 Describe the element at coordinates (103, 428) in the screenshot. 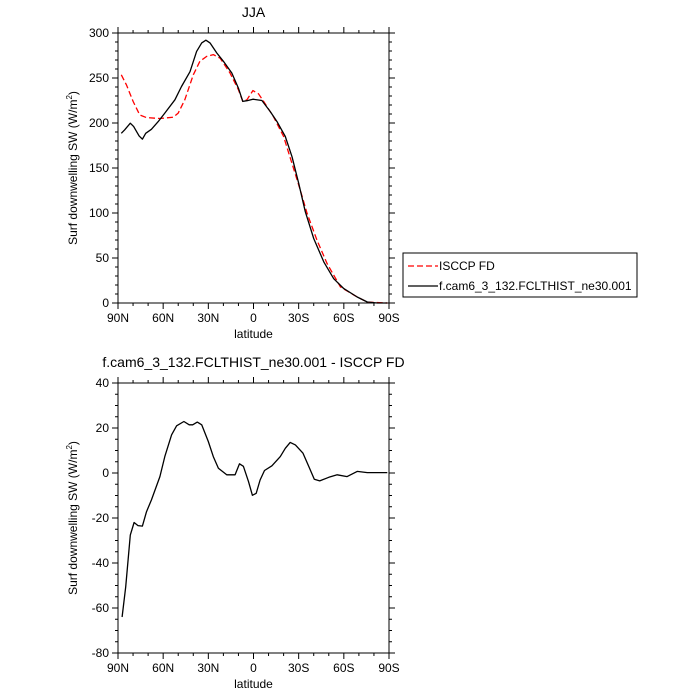

I see `y-tick-label: 20` at that location.